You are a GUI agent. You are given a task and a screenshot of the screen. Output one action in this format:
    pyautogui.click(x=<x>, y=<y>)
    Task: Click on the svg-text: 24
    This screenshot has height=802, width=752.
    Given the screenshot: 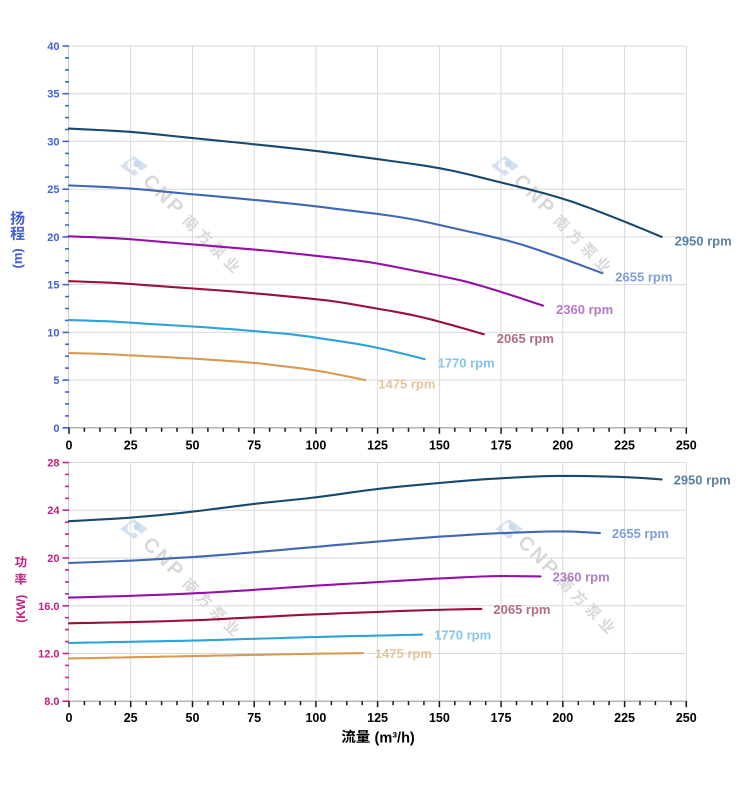 What is the action you would take?
    pyautogui.click(x=53, y=511)
    